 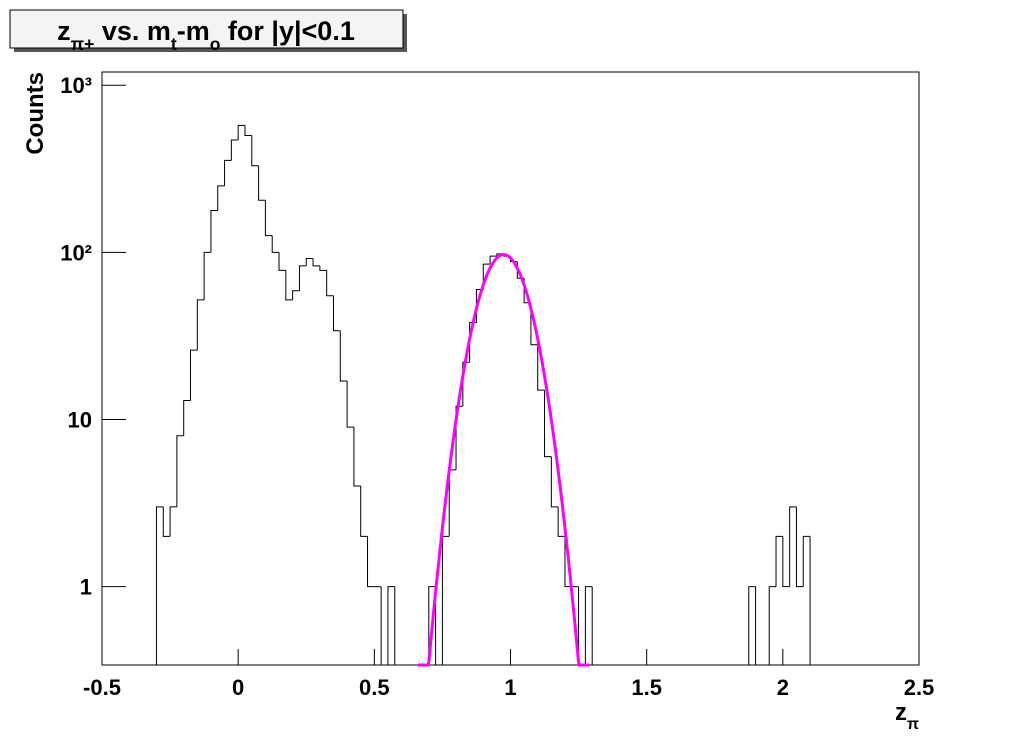 I want to click on y-tick-label: 1, so click(x=86, y=587).